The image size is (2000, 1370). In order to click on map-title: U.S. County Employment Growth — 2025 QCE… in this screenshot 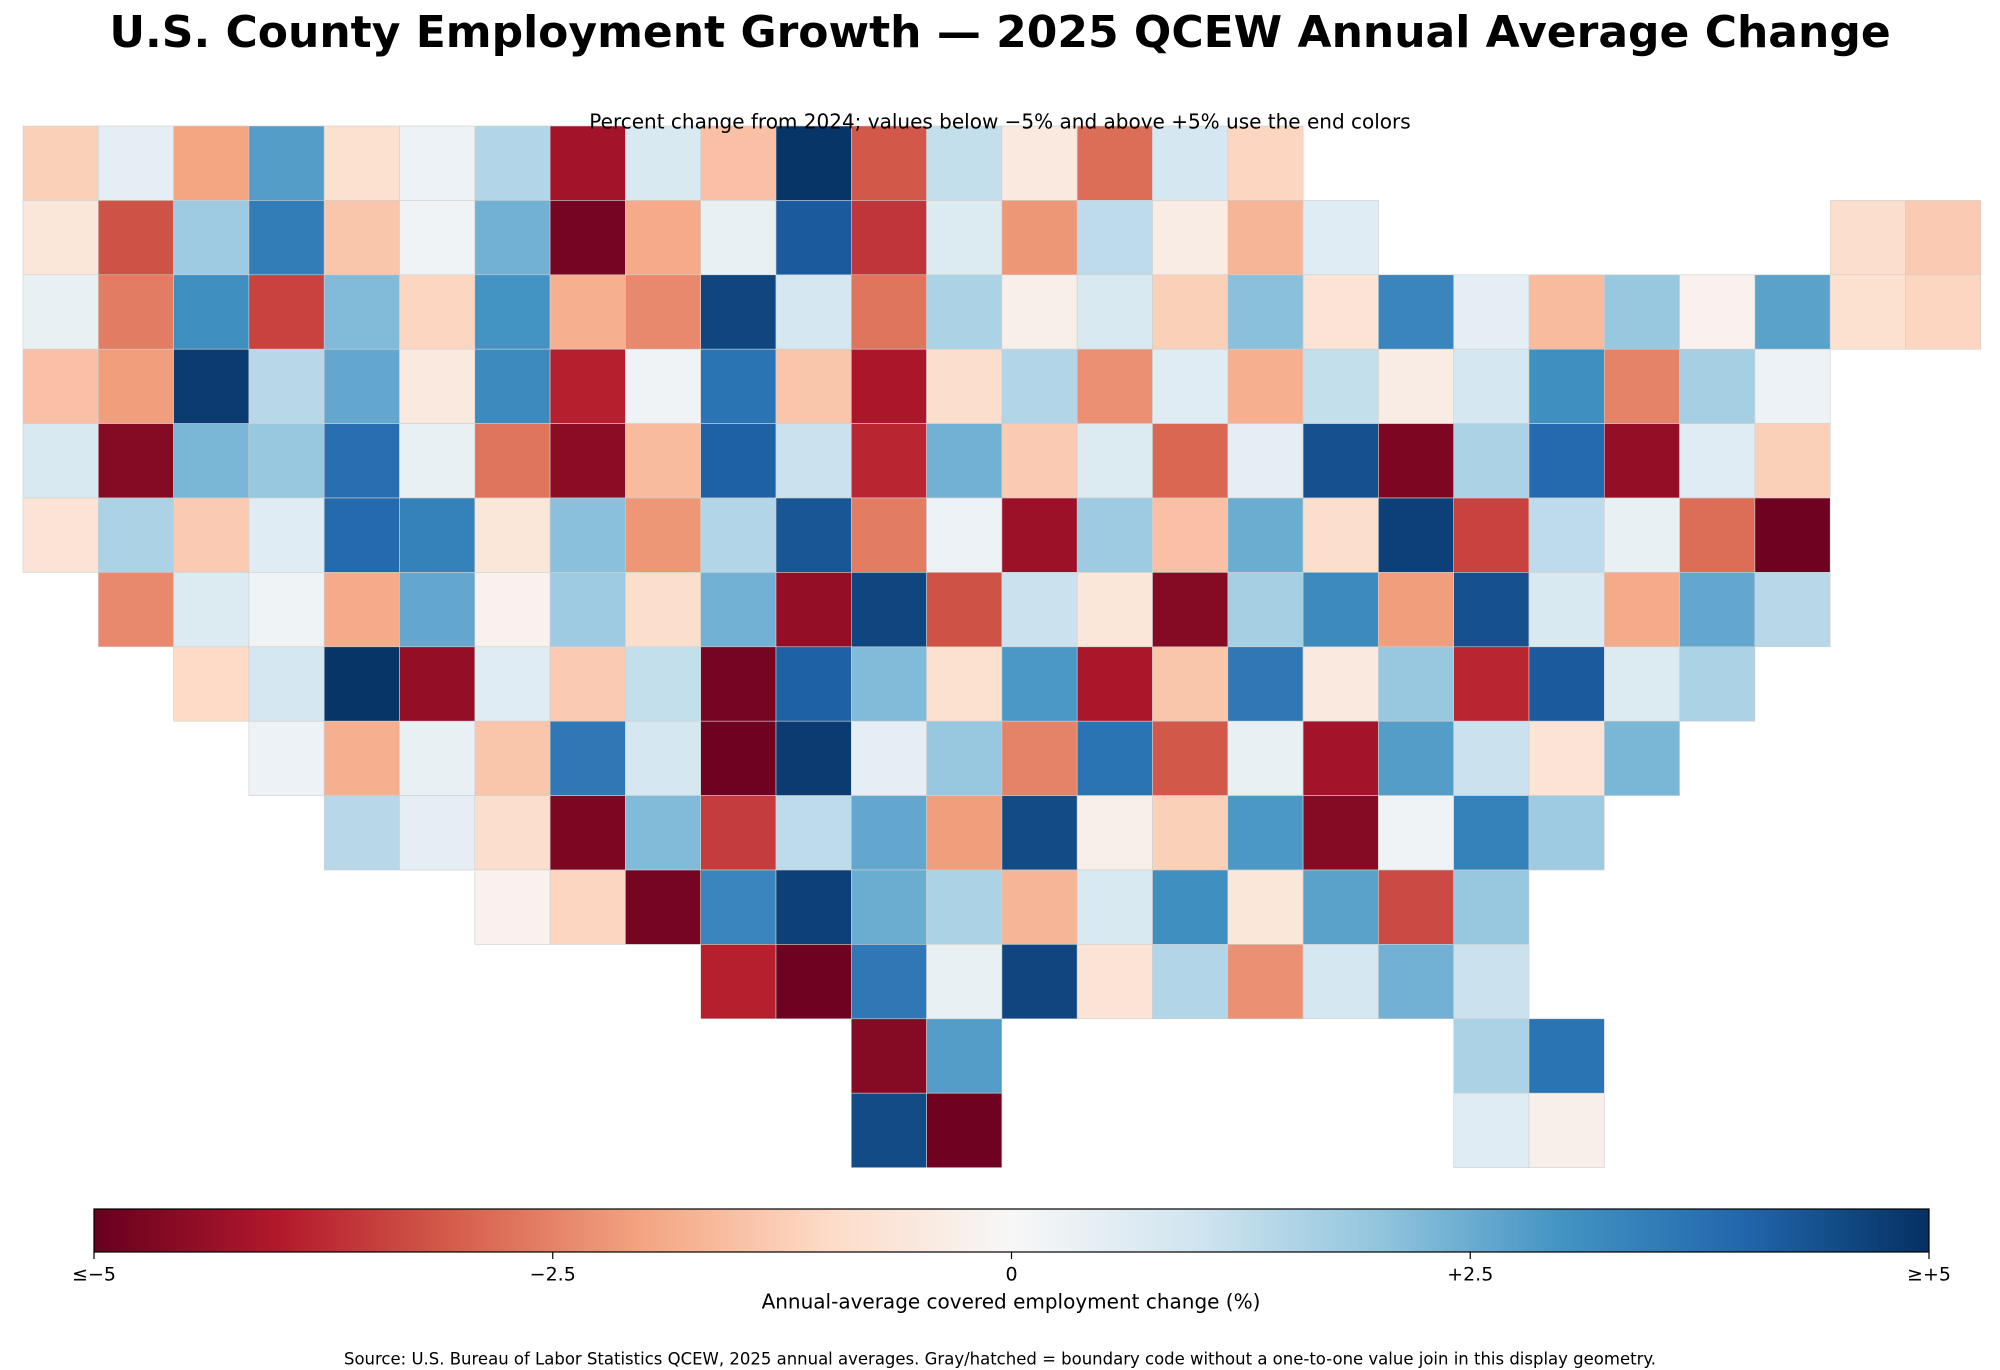, I will do `click(999, 32)`.